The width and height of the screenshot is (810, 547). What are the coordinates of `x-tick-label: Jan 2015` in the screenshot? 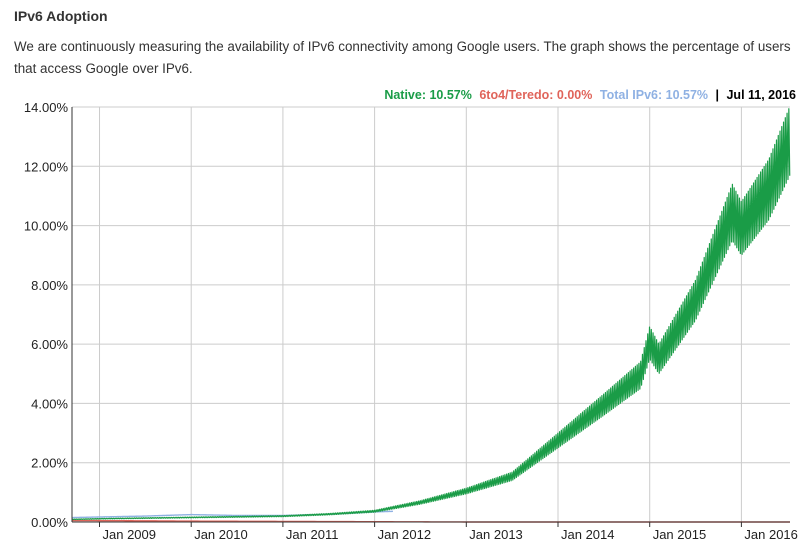 It's located at (680, 534).